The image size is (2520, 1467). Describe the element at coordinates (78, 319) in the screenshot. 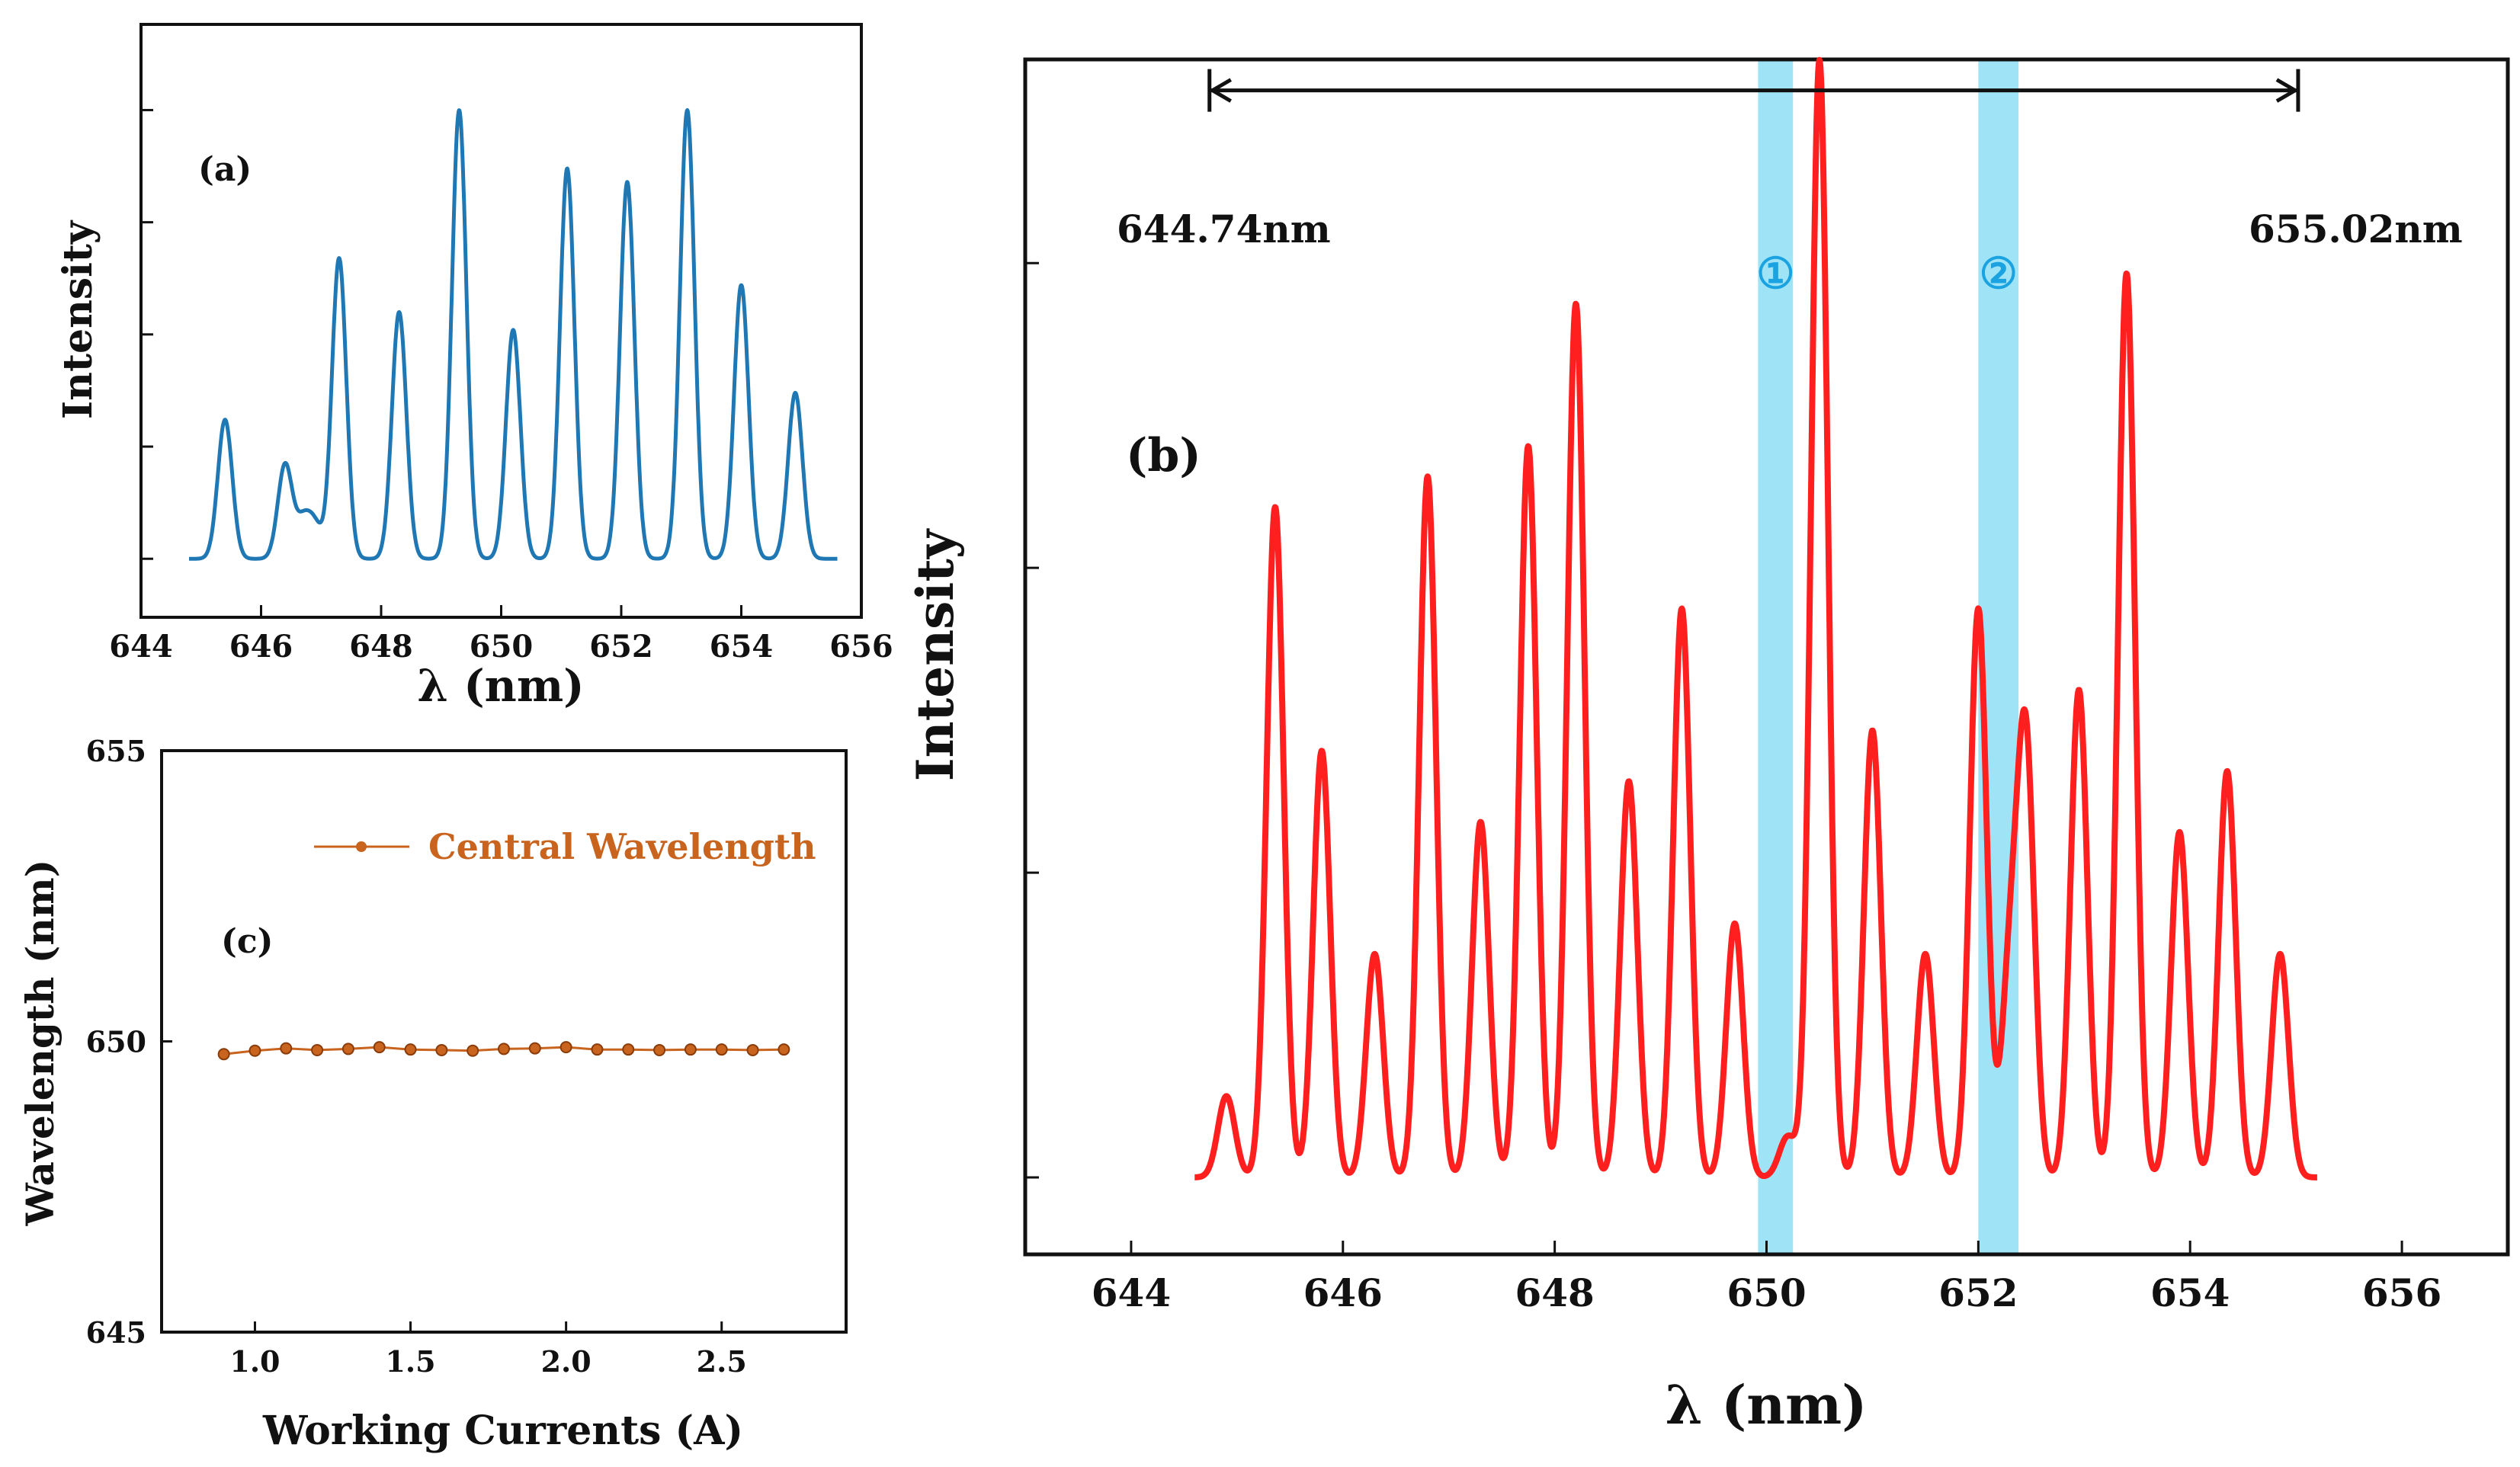

I see `panel-a-y-axis-label: Intensity` at that location.